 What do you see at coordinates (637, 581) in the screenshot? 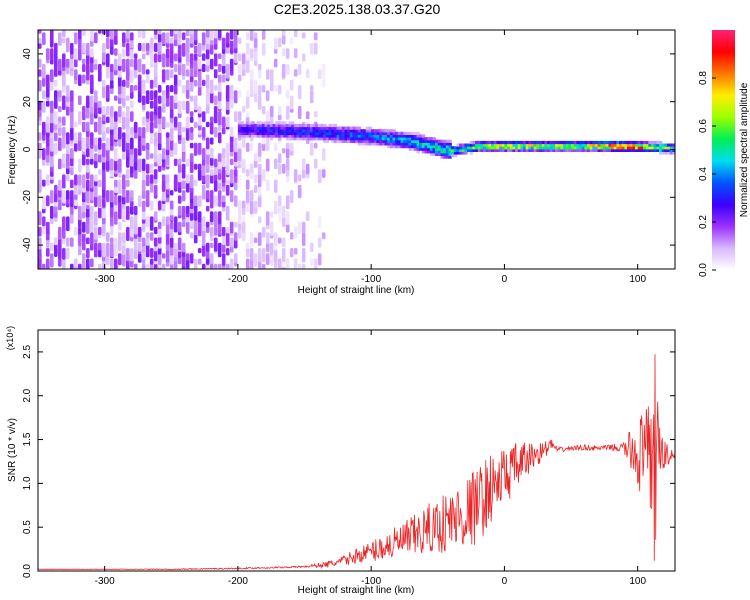
I see `snr-x-tick-label: 100` at bounding box center [637, 581].